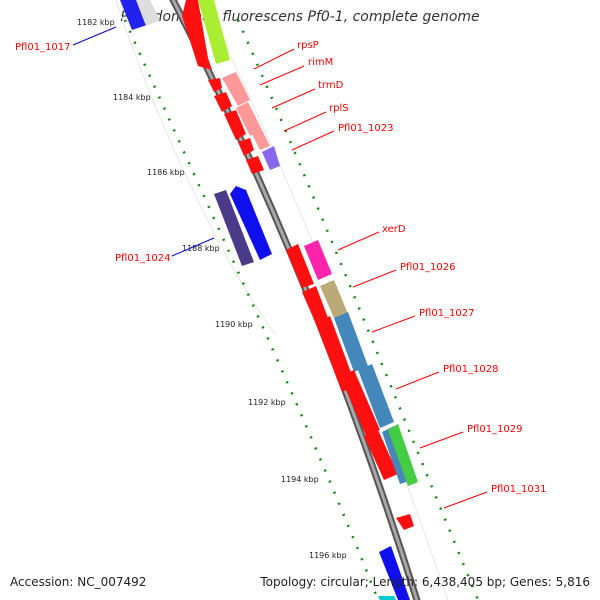 Image resolution: width=600 pixels, height=600 pixels. Describe the element at coordinates (201, 248) in the screenshot. I see `tick-label: 1188 kbp` at that location.